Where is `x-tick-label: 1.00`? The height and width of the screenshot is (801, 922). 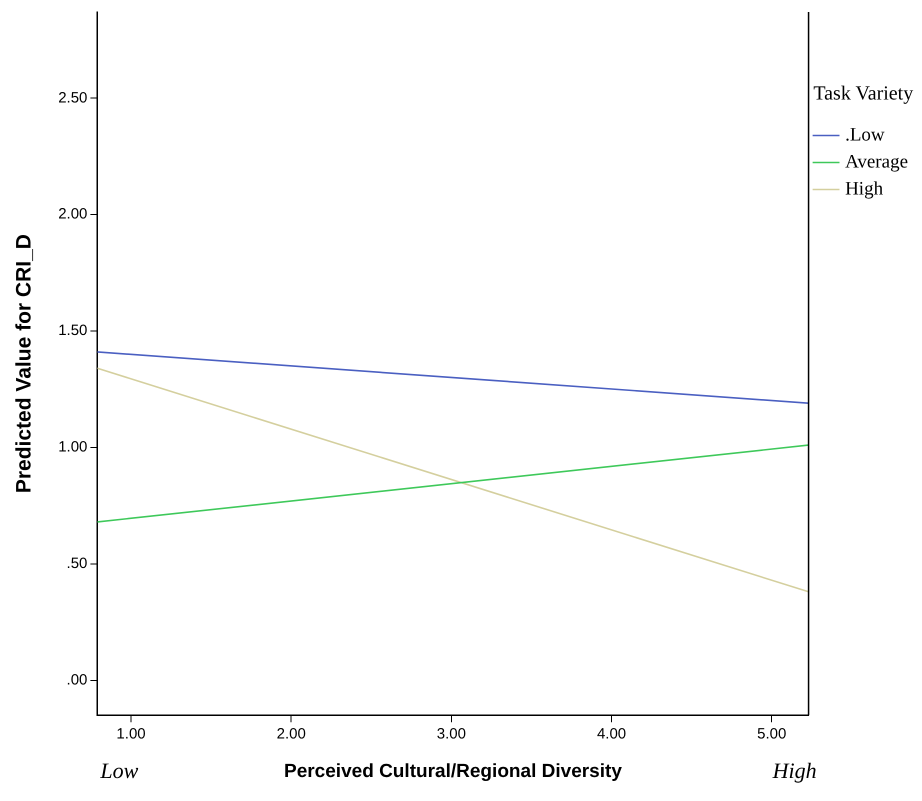
x-tick-label: 1.00 is located at coordinates (131, 733).